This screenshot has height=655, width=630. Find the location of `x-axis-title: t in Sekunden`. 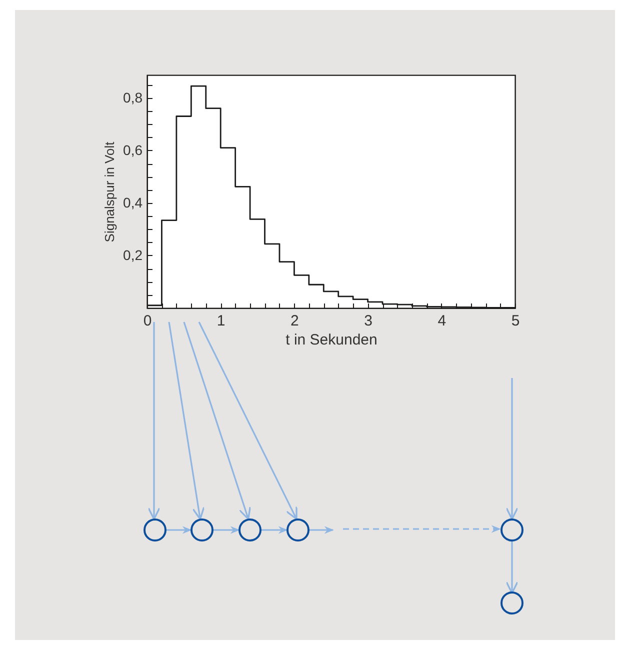

x-axis-title: t in Sekunden is located at coordinates (332, 340).